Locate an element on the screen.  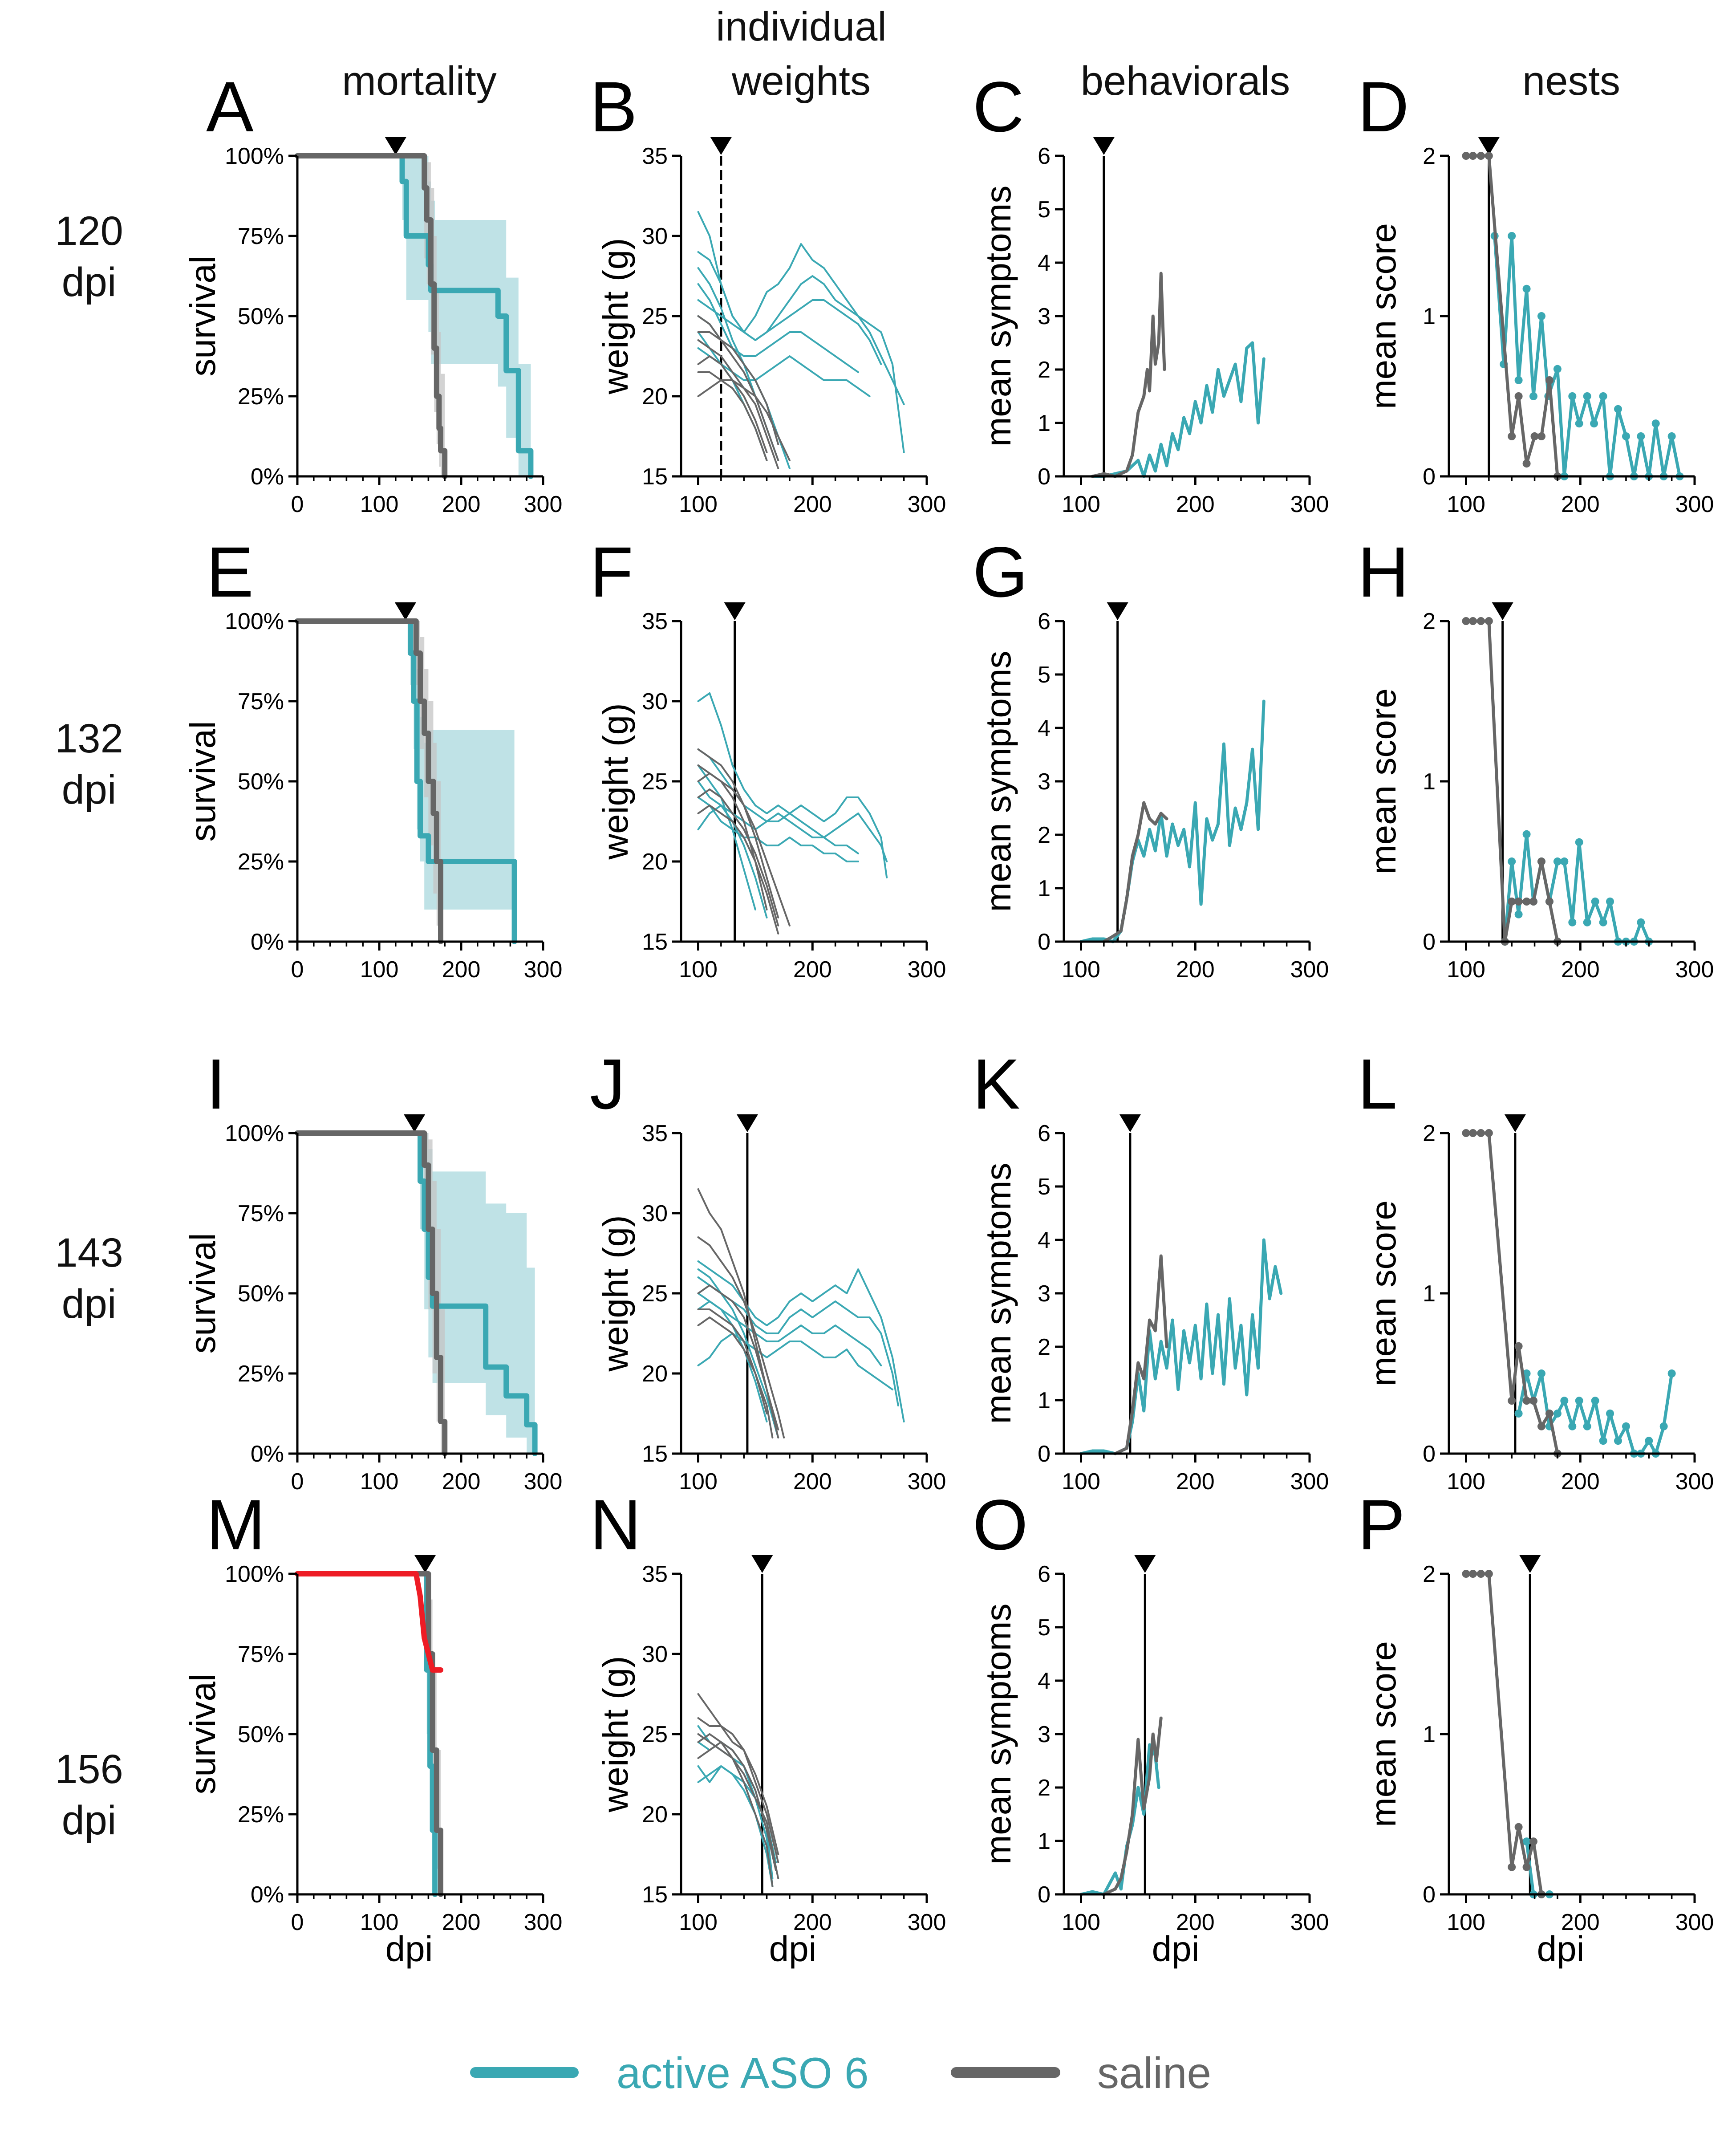
panel-n: N 15 20 25 30 35 100 200 300 weight (g) dpi is located at coordinates (768, 1727).